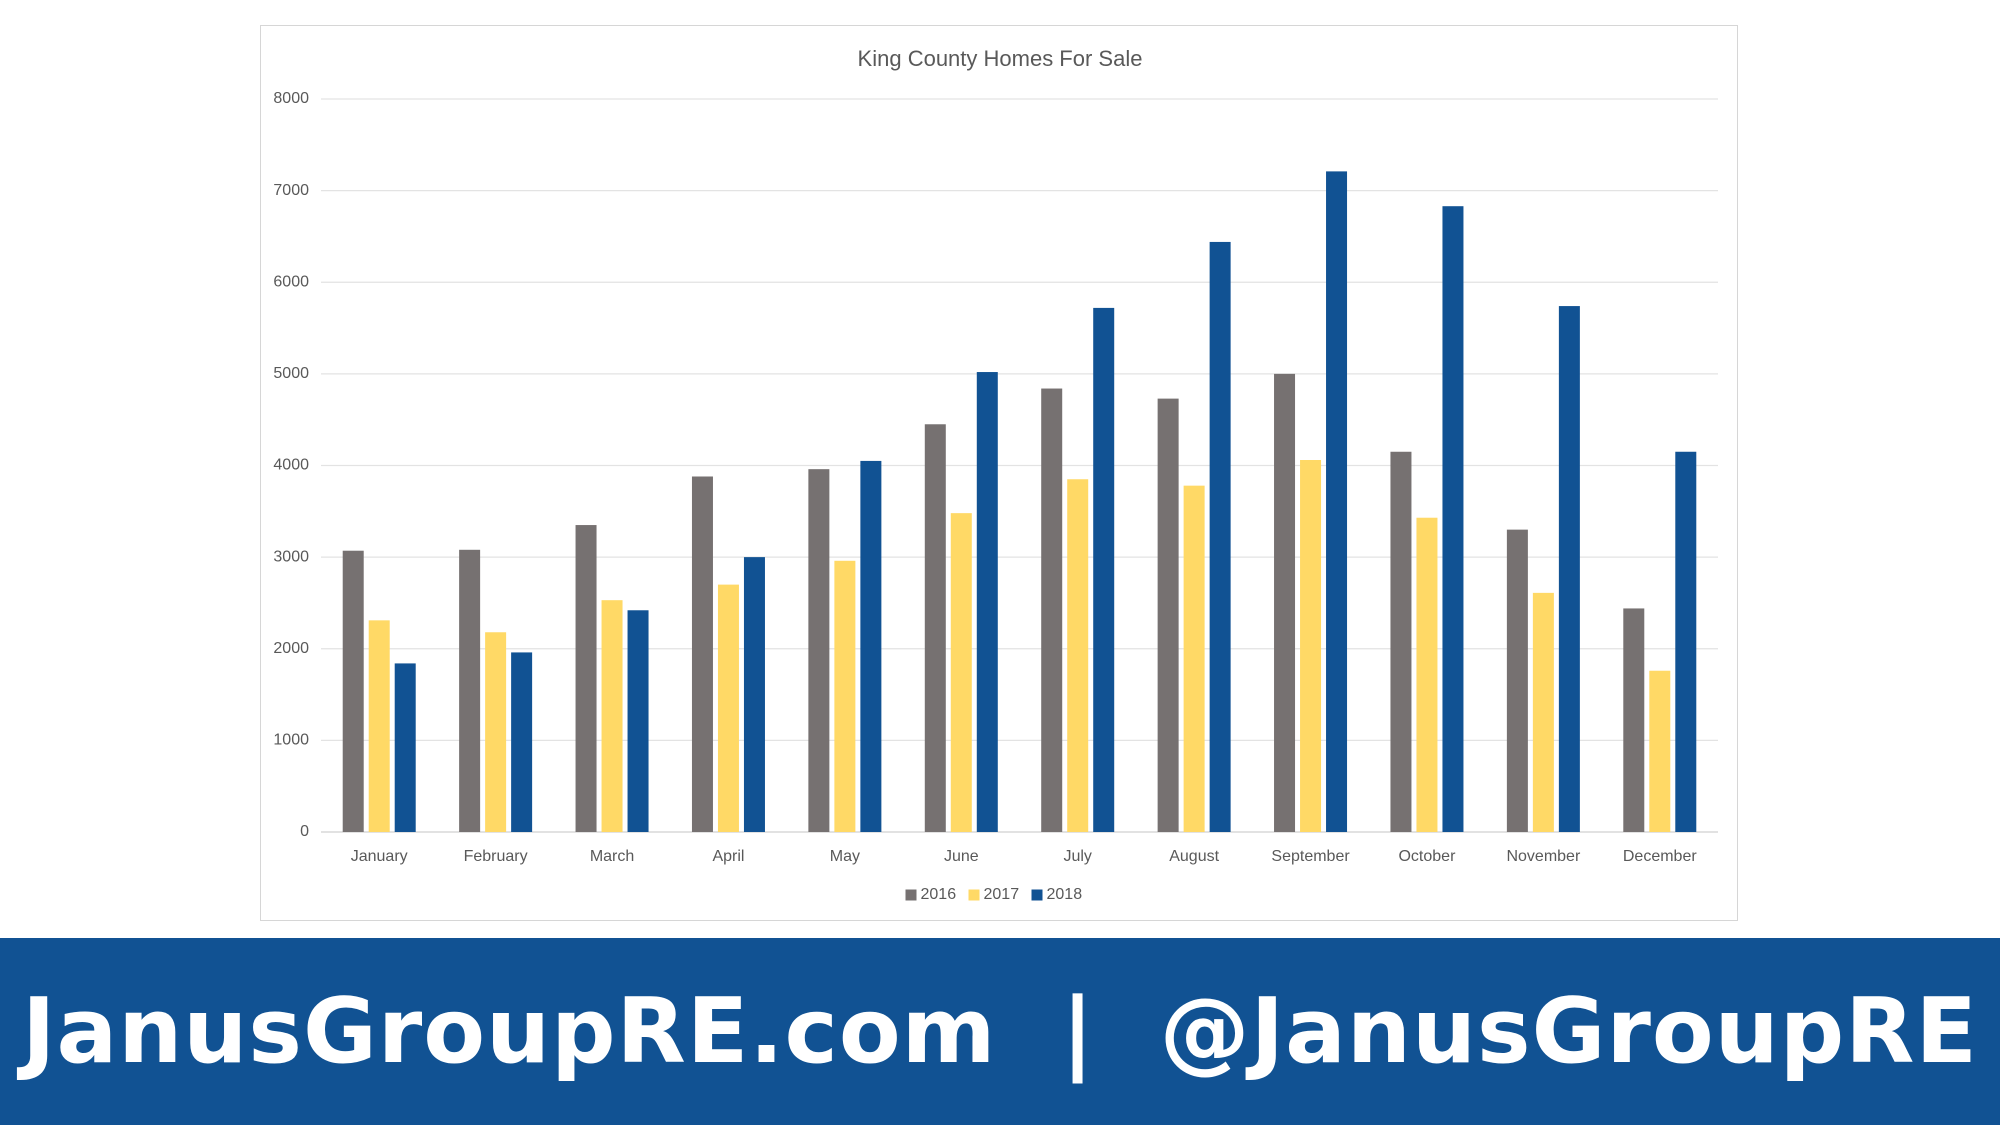 This screenshot has height=1125, width=2000. What do you see at coordinates (935, 628) in the screenshot?
I see `bar-2016-june` at bounding box center [935, 628].